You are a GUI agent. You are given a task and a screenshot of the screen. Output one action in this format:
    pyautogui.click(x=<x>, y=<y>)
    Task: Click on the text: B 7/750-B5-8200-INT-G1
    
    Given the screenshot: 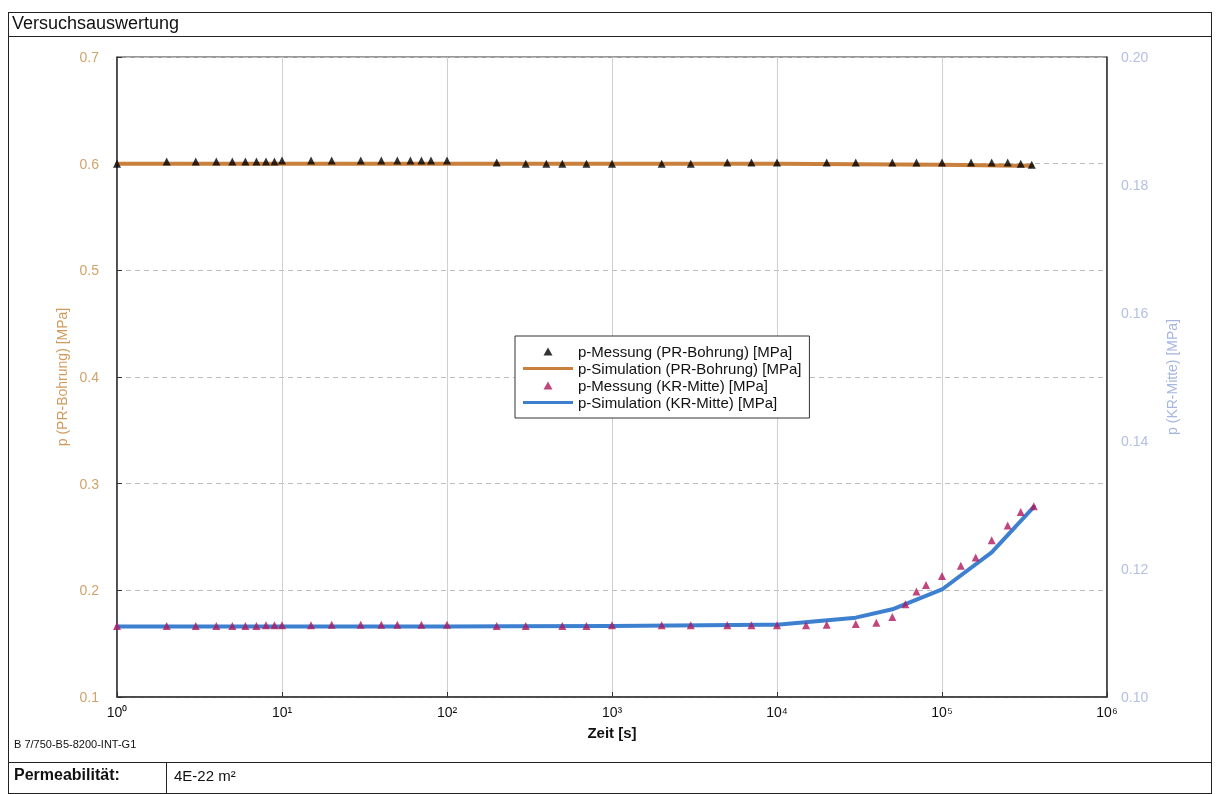 What is the action you would take?
    pyautogui.click(x=75, y=744)
    